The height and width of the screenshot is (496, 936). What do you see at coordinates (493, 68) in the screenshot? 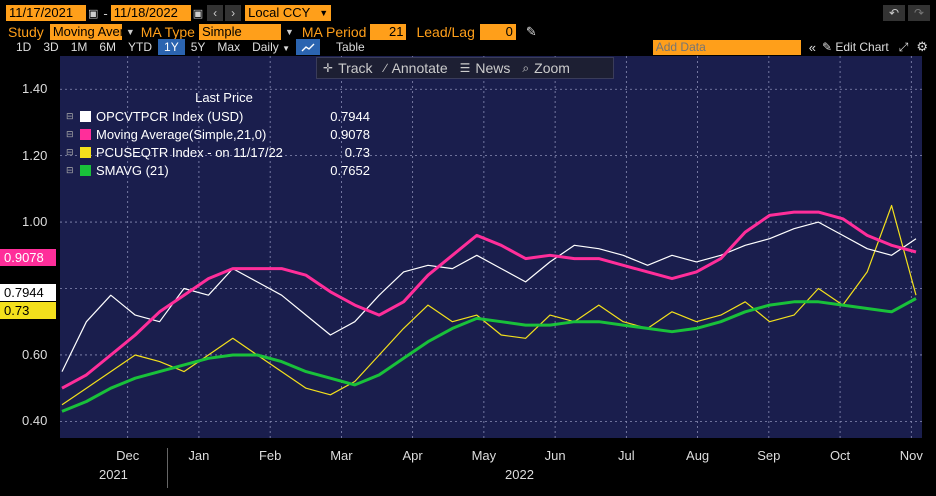
I see `news-label: News` at bounding box center [493, 68].